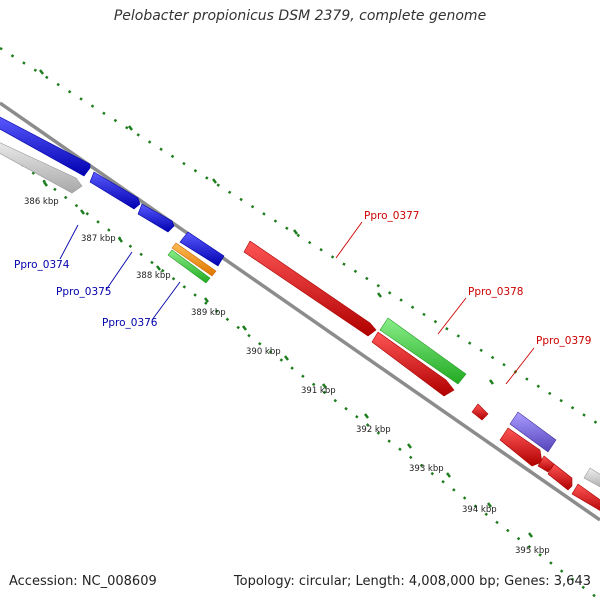 The width and height of the screenshot is (600, 600). I want to click on gene-label-ppro-0377: Ppro_0377, so click(392, 216).